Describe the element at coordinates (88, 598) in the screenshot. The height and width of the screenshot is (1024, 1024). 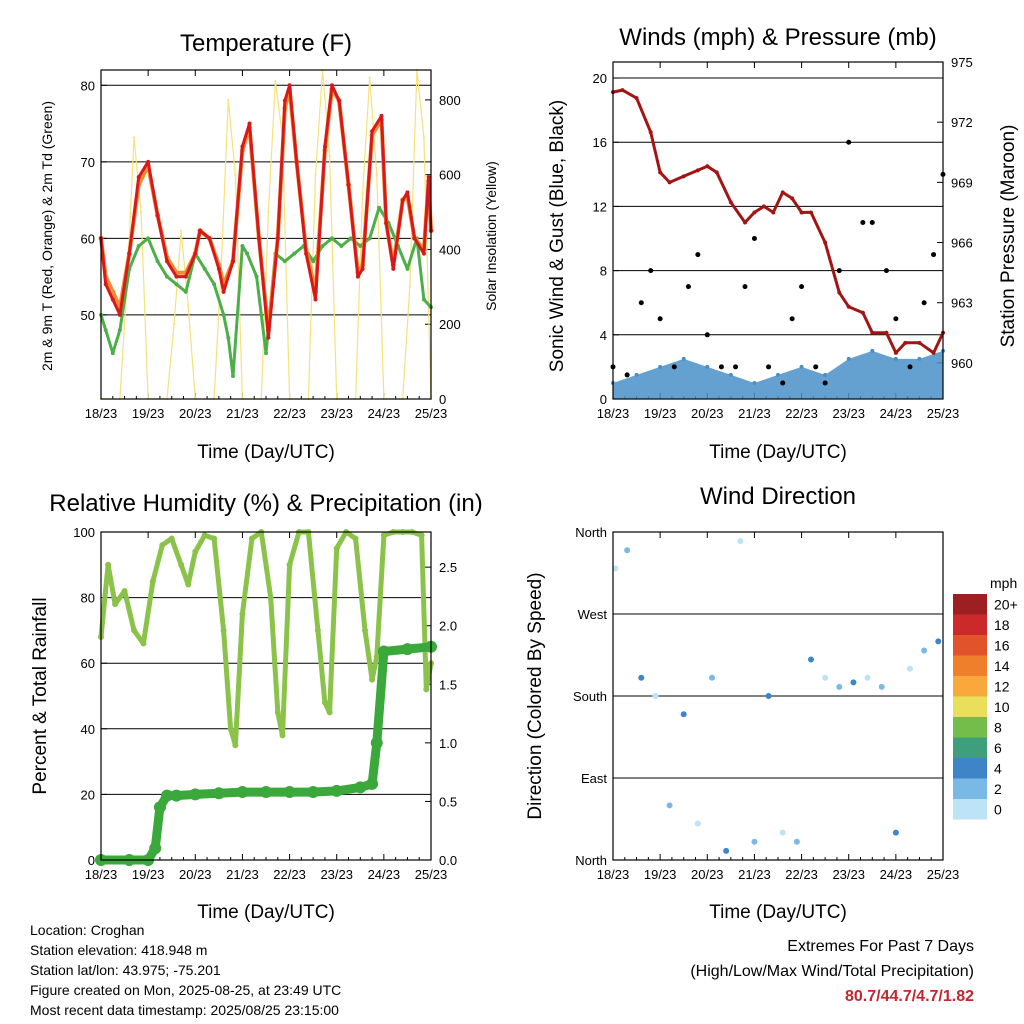
I see `y-tick-label: 80` at that location.